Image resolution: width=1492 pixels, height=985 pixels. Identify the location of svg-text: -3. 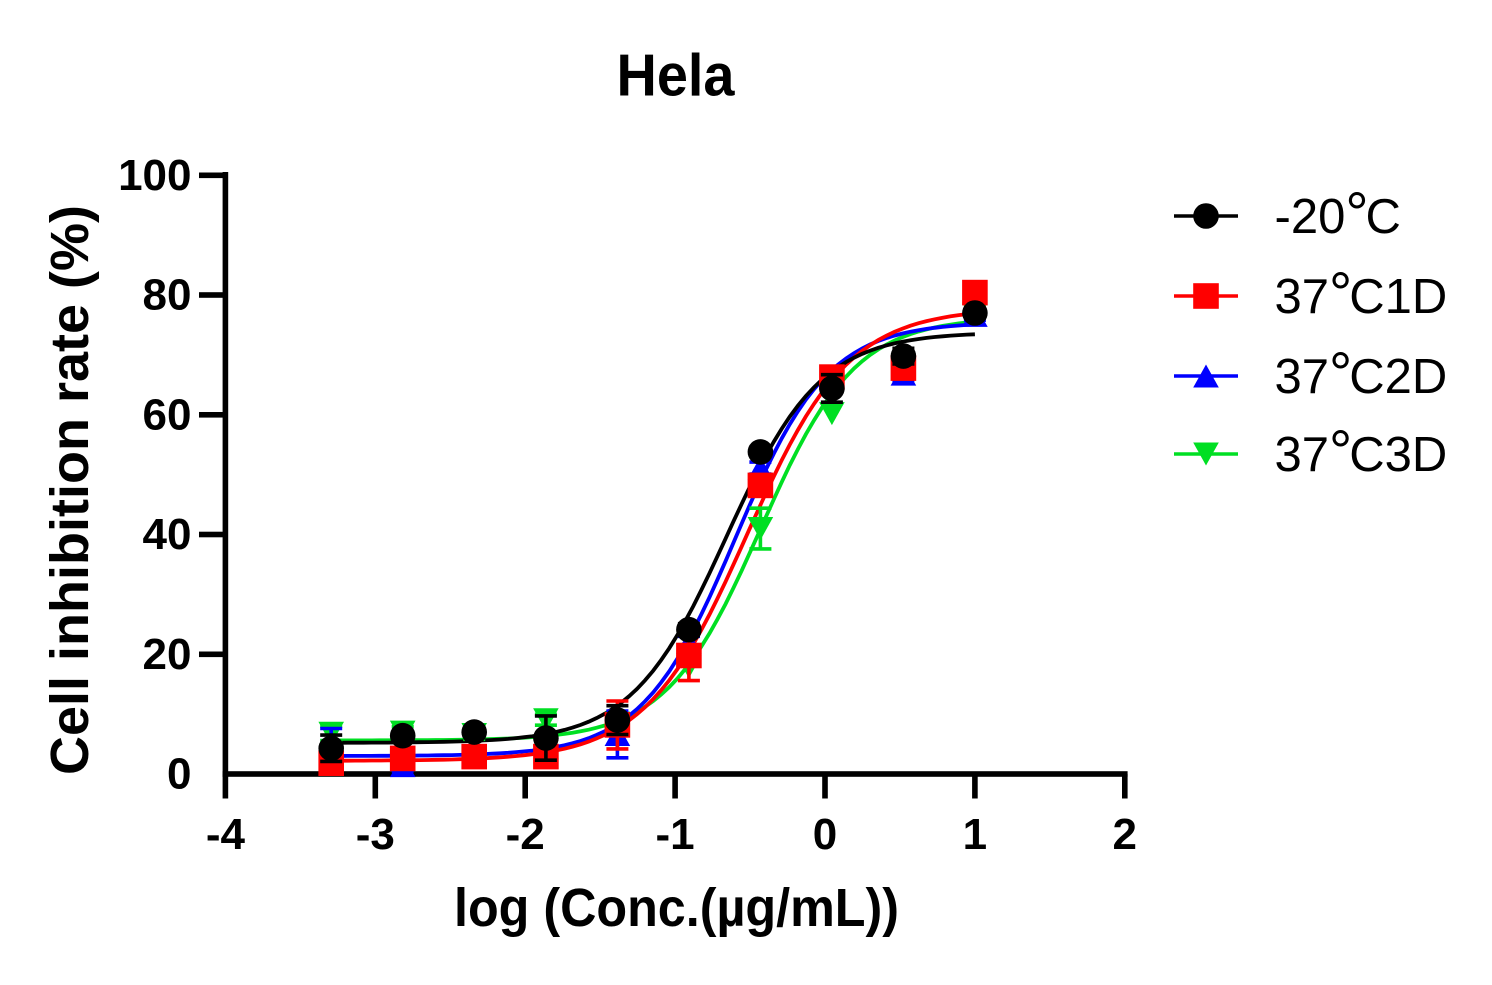
(375, 834).